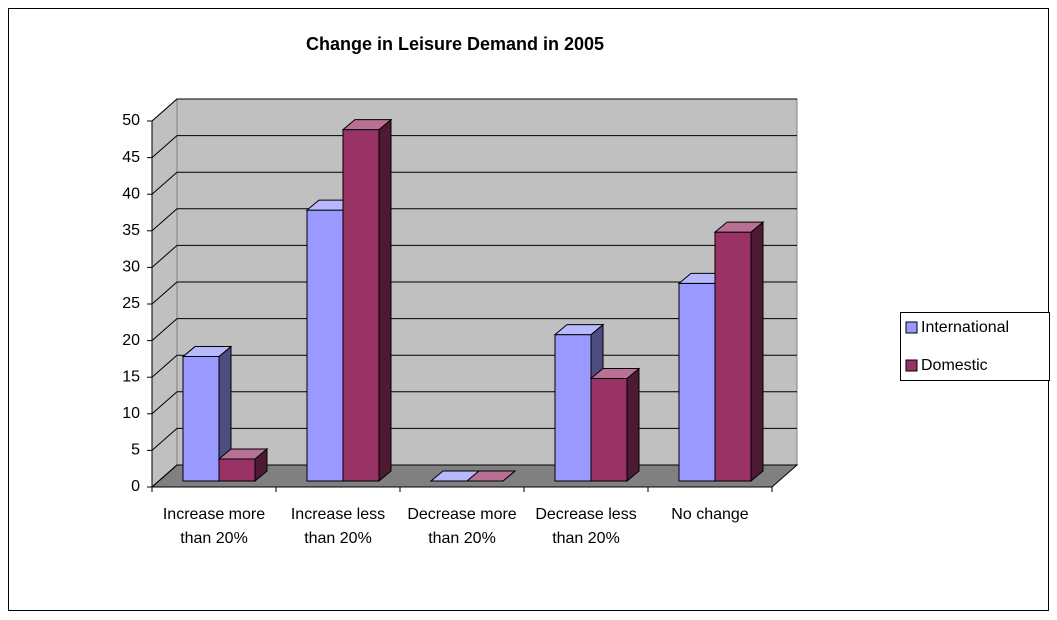  What do you see at coordinates (131, 193) in the screenshot?
I see `y-tick-label: 40` at bounding box center [131, 193].